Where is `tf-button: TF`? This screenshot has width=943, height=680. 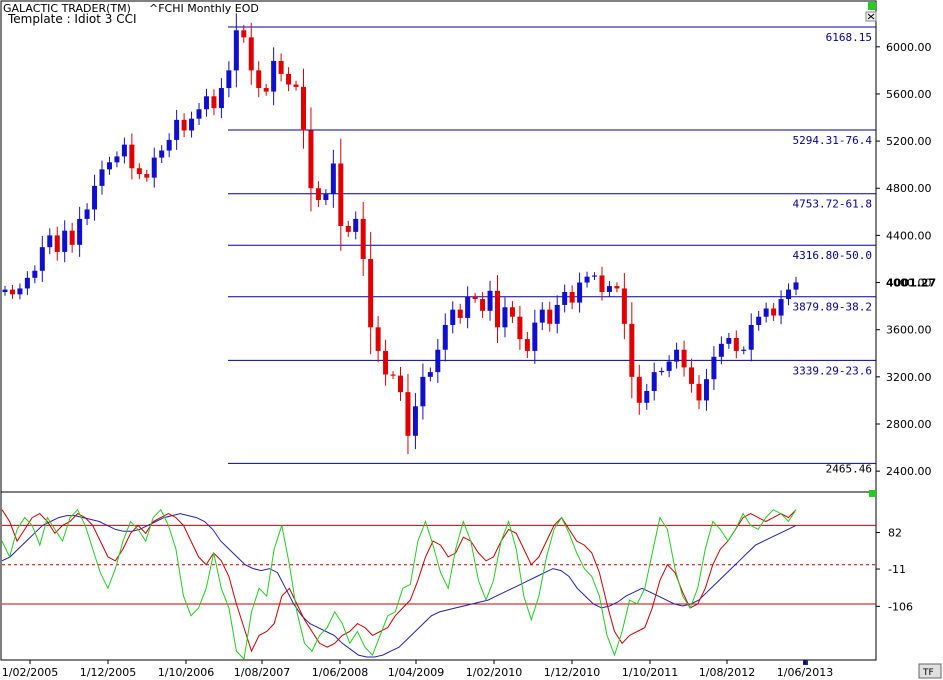 tf-button: TF is located at coordinates (930, 671).